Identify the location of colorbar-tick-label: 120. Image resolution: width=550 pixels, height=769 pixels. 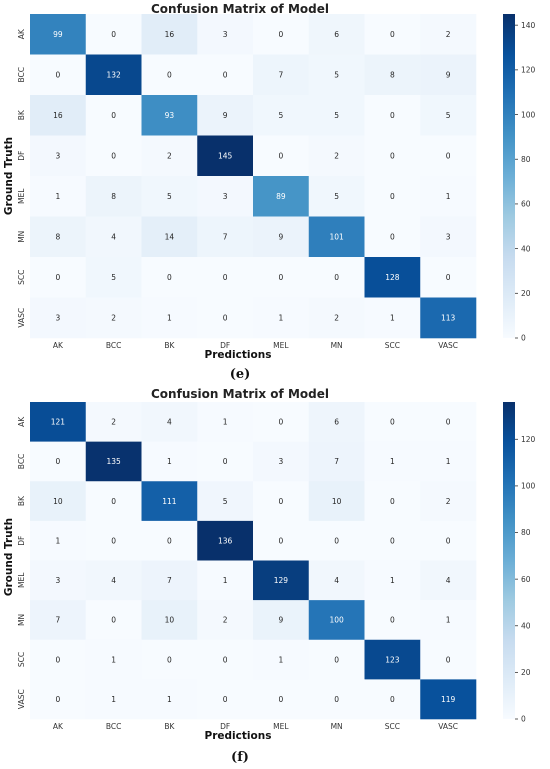
(528, 70).